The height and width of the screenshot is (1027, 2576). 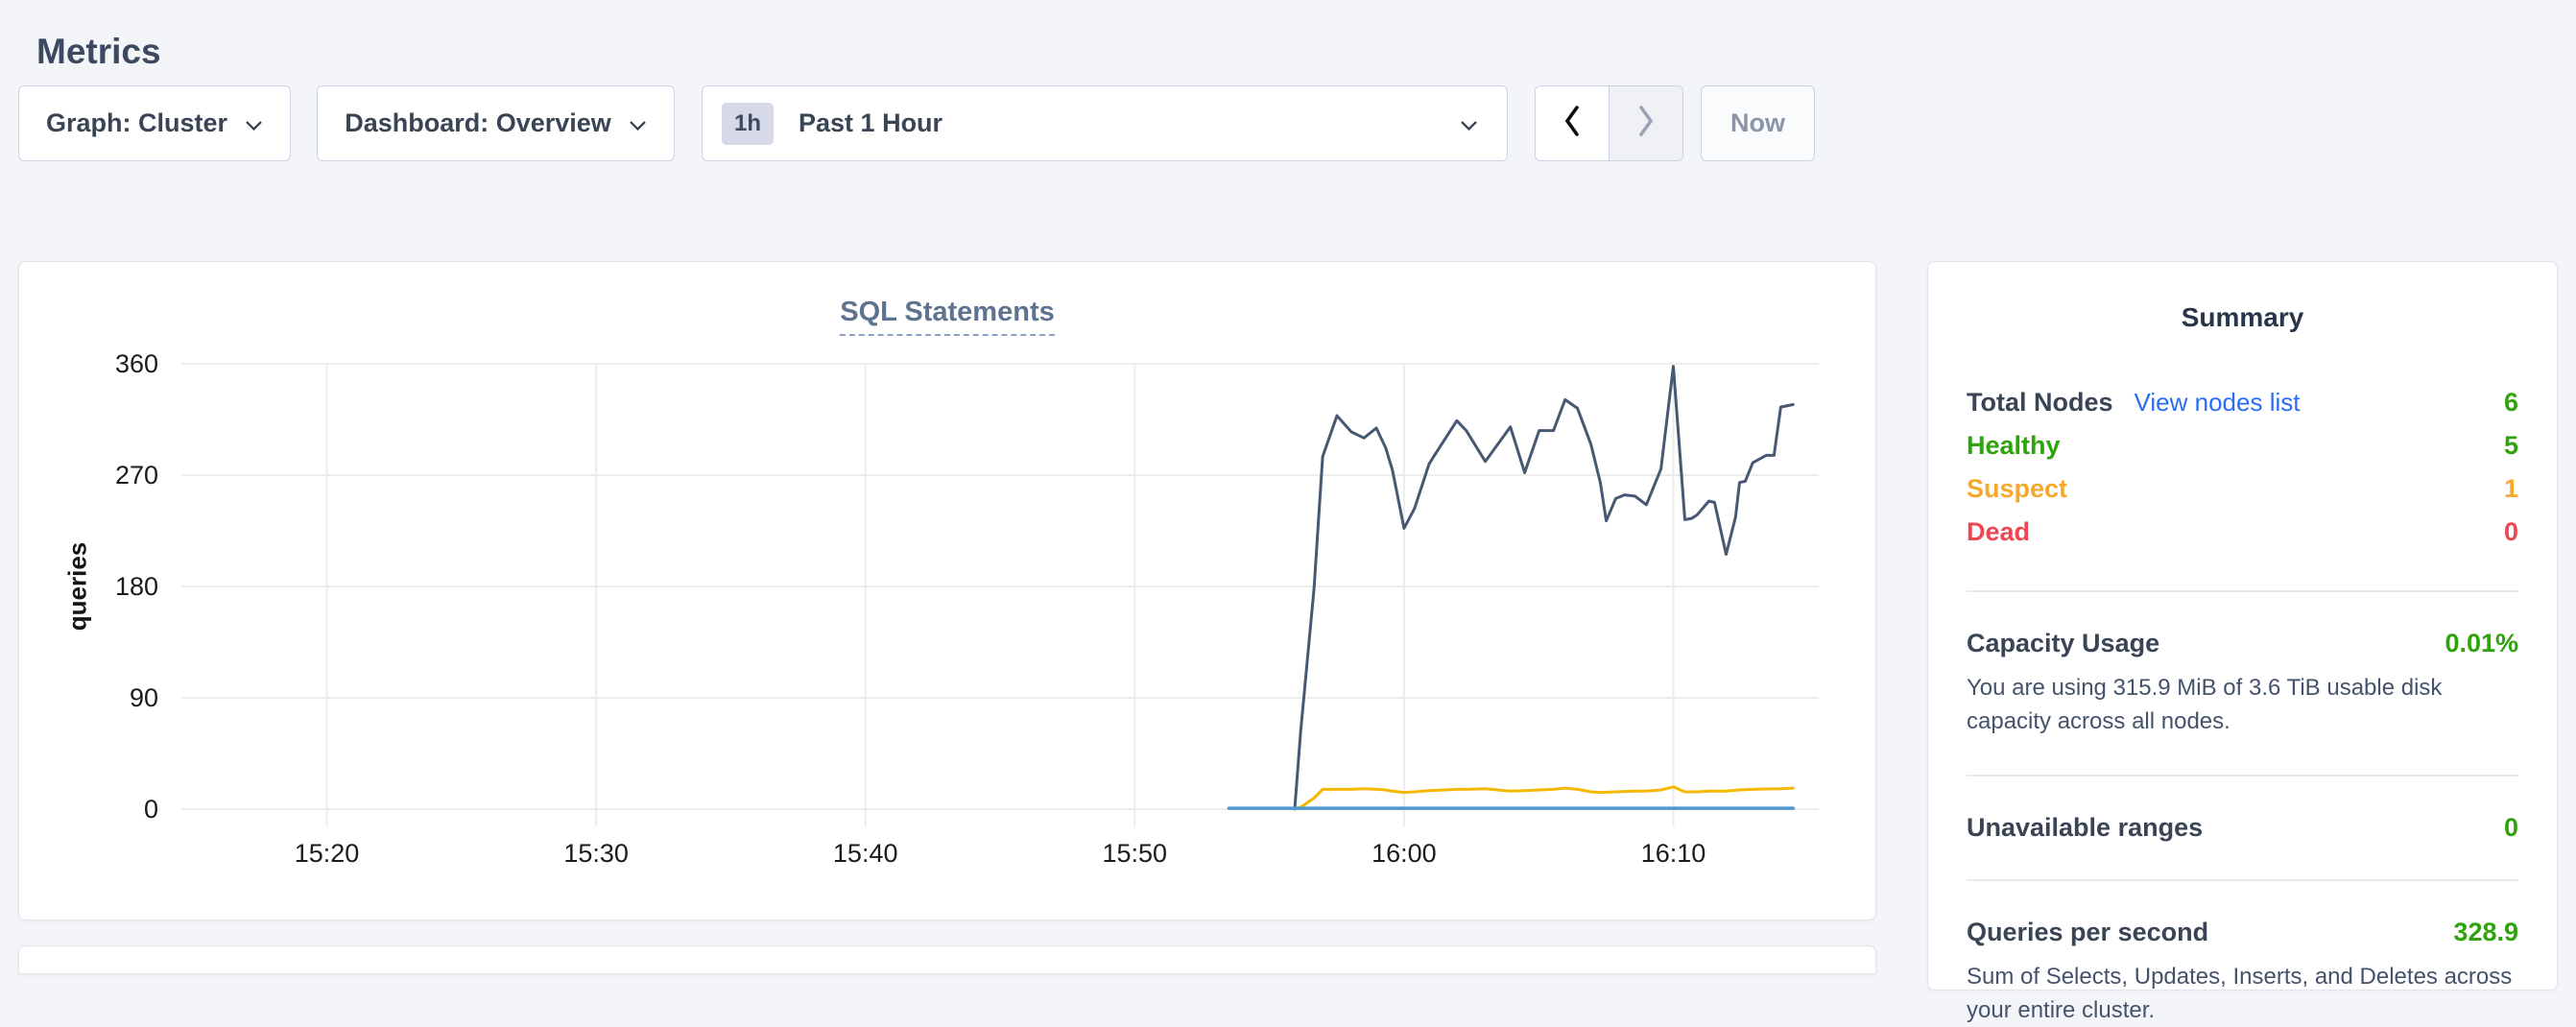 What do you see at coordinates (136, 475) in the screenshot?
I see `svg-text: 270` at bounding box center [136, 475].